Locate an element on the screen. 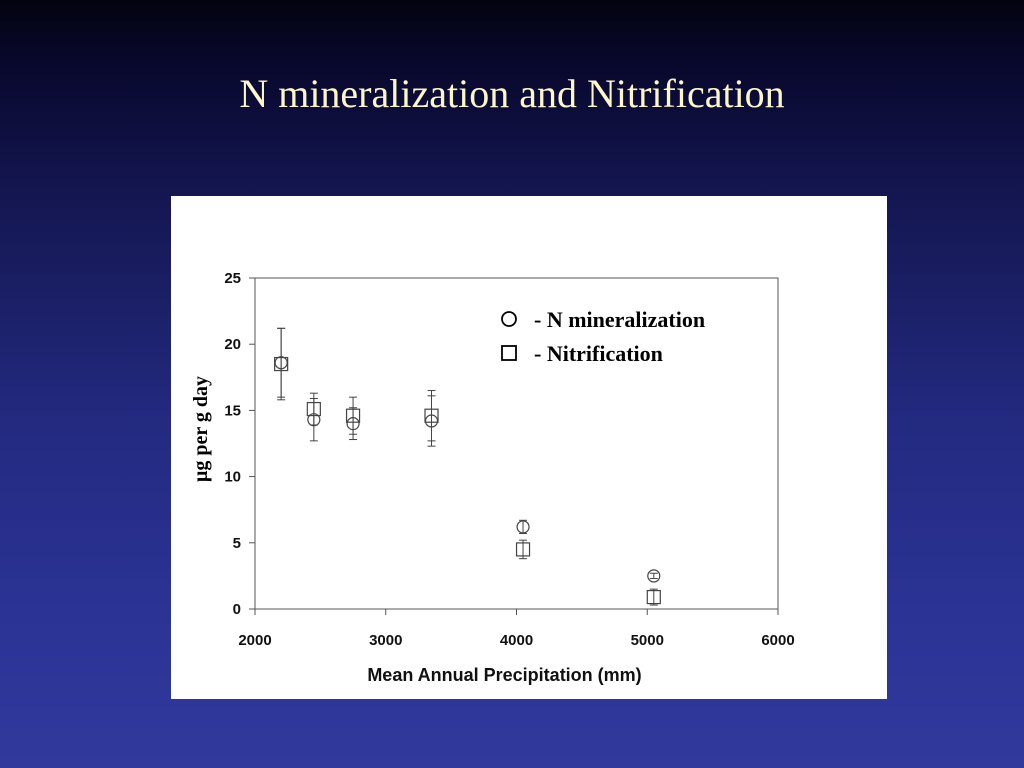  x-tick-label: 4000 is located at coordinates (516, 640).